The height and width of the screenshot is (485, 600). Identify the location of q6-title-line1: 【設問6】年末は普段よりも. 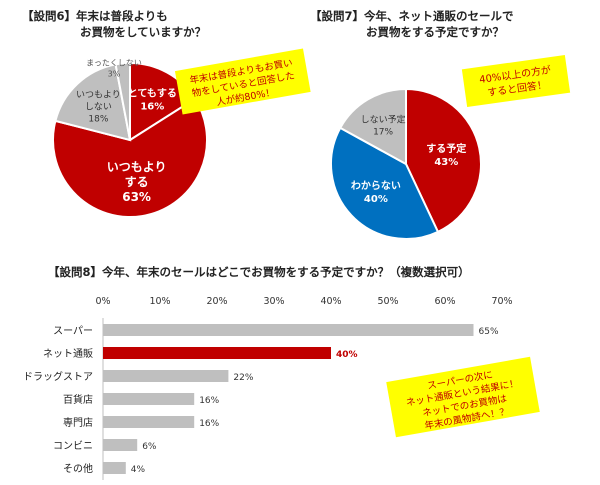
(95, 16).